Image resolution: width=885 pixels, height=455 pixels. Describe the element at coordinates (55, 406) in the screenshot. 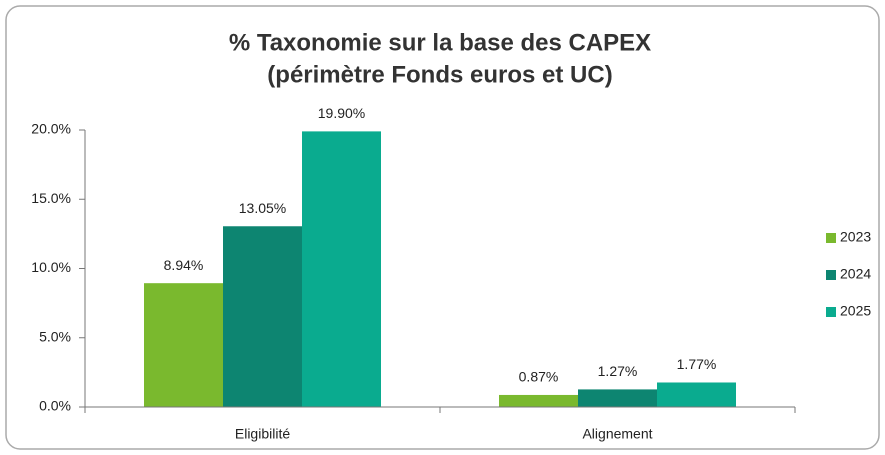

I see `y-tick-label: 0.0%` at that location.